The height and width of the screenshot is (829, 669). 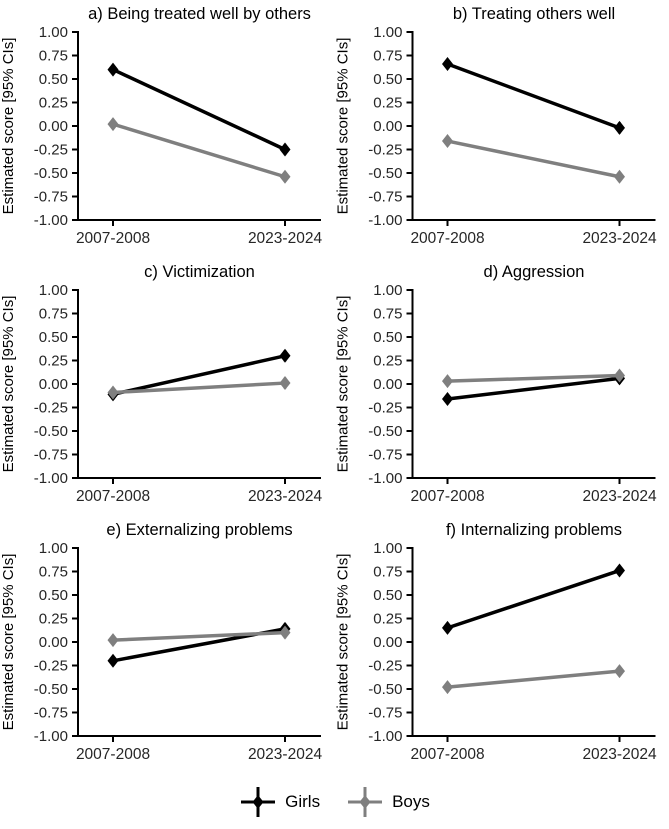 What do you see at coordinates (199, 14) in the screenshot?
I see `panel-title: a) Being treated well by others` at bounding box center [199, 14].